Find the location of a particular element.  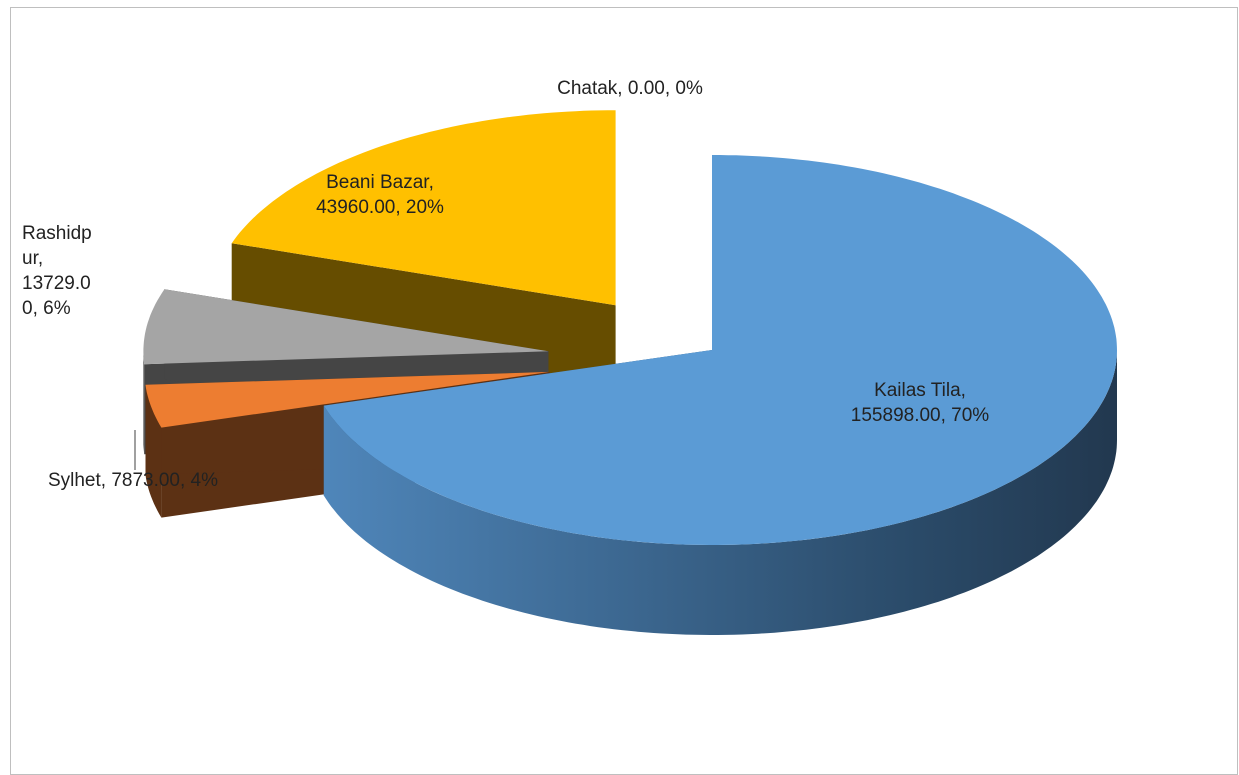

data-label: Beani Bazar, 43960.00, 20% is located at coordinates (380, 195).